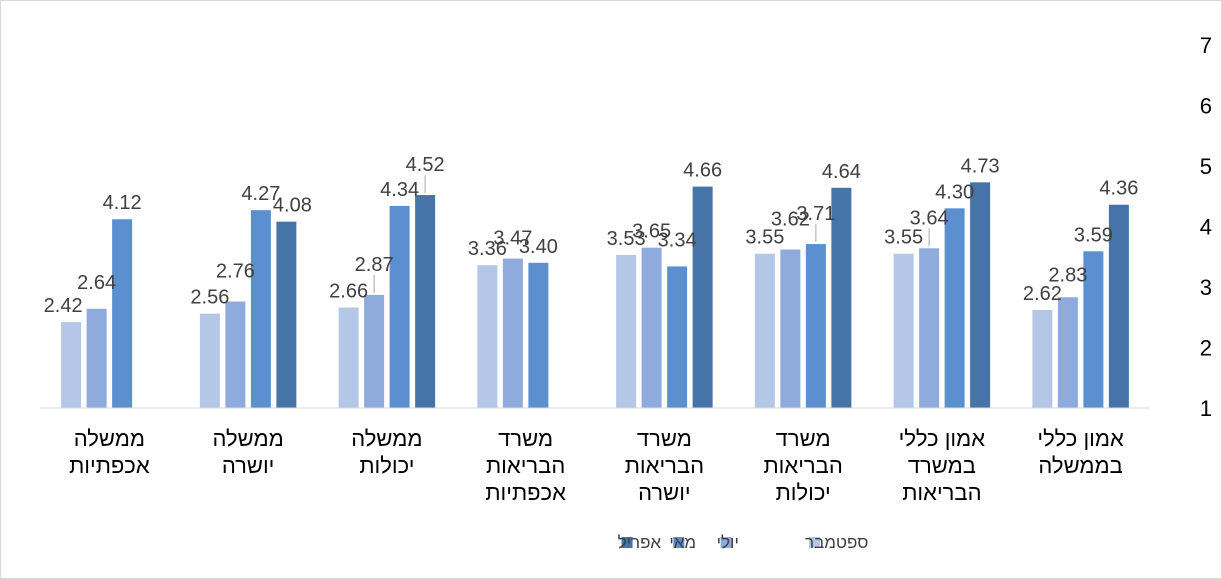 This screenshot has width=1222, height=579. What do you see at coordinates (640, 542) in the screenshot?
I see `legend-label: אפריל` at bounding box center [640, 542].